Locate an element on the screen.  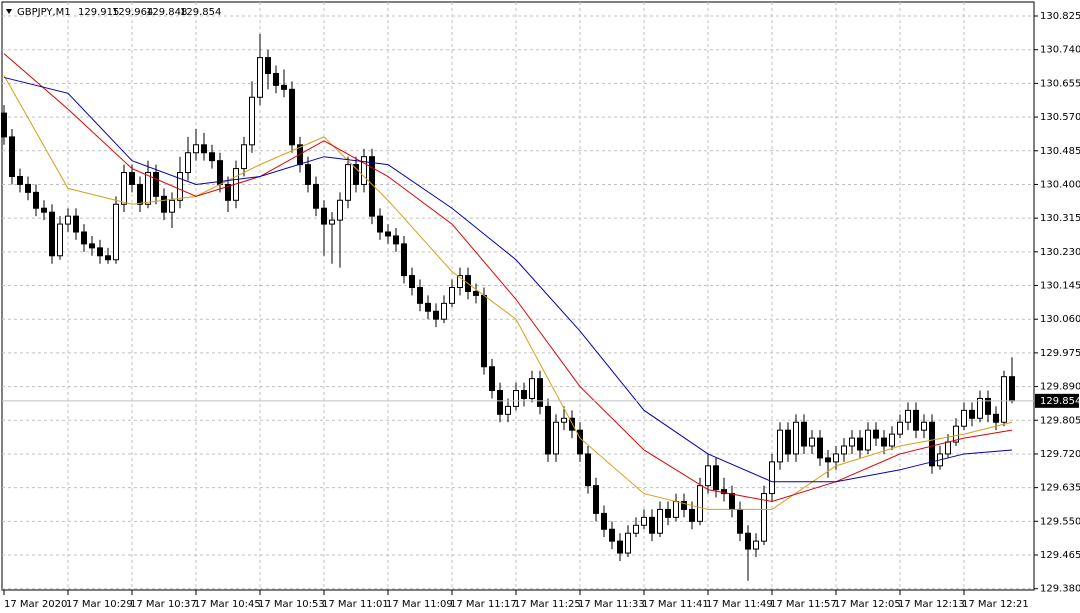
x-tick-label: 17 Mar 12:05 is located at coordinates (867, 604).